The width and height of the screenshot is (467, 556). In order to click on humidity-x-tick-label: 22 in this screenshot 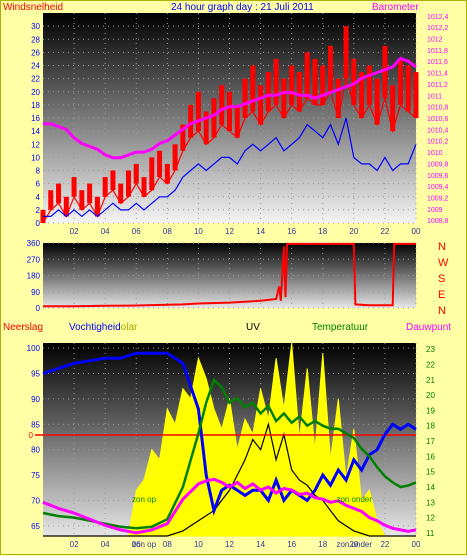, I will do `click(384, 544)`.